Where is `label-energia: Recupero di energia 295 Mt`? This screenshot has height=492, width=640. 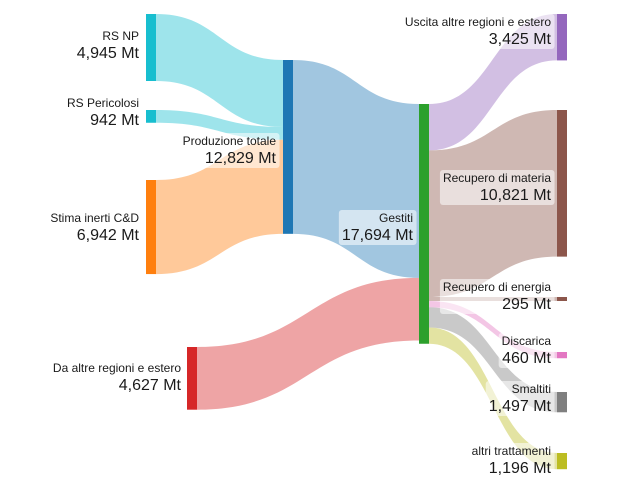
label-energia: Recupero di energia 295 Mt is located at coordinates (497, 296).